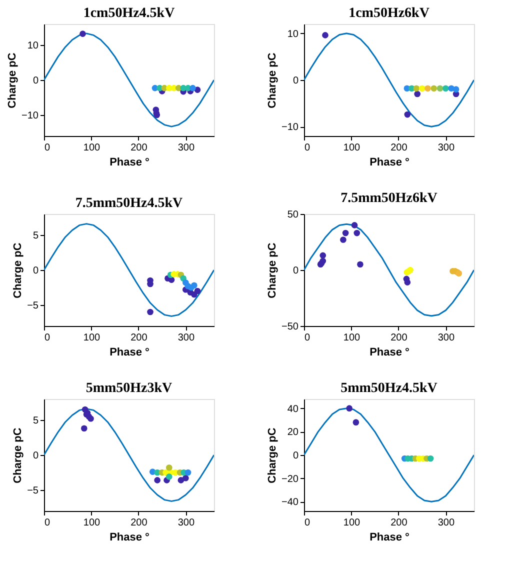  Describe the element at coordinates (293, 432) in the screenshot. I see `y-tick-label: 20` at that location.